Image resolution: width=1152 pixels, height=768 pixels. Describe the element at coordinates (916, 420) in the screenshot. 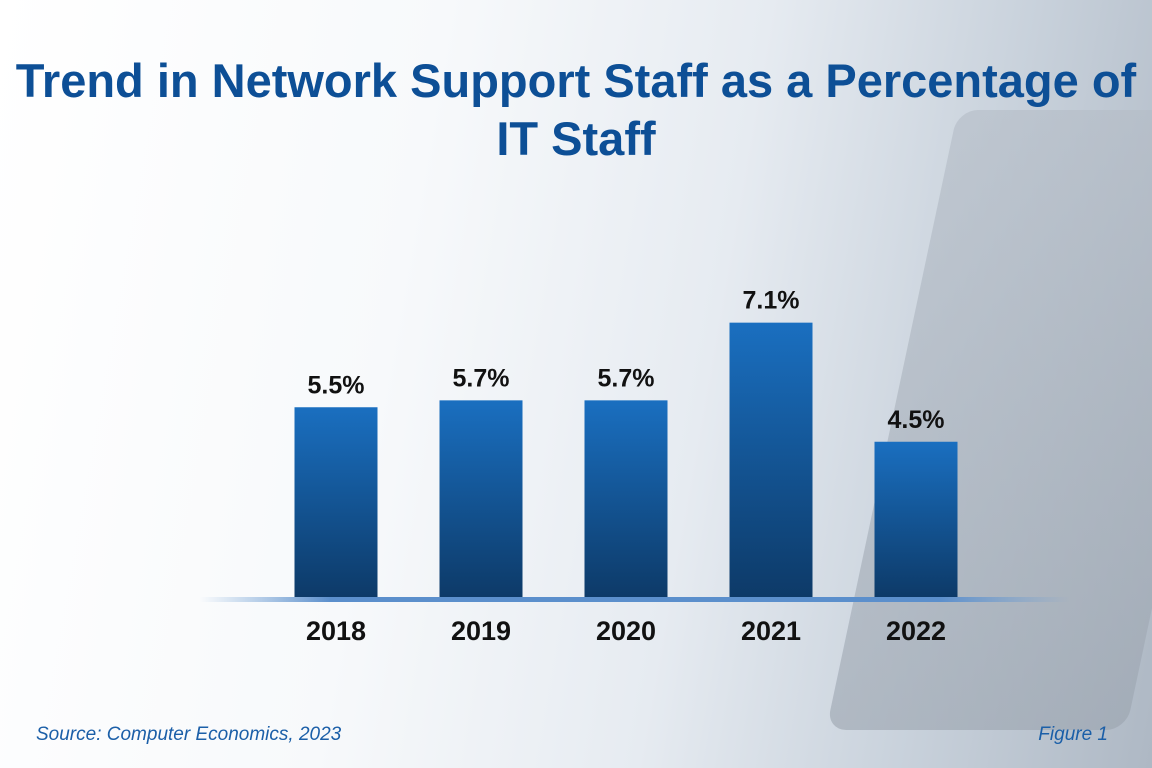

I see `data-label: 4.5%` at that location.